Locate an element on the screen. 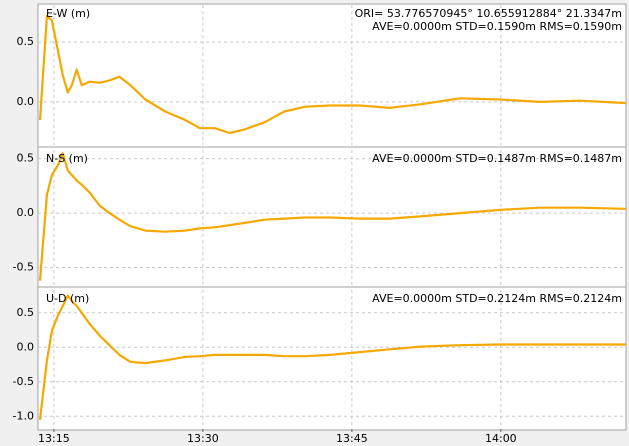 This screenshot has height=446, width=629. x-tick-label: 13:45 is located at coordinates (352, 438).